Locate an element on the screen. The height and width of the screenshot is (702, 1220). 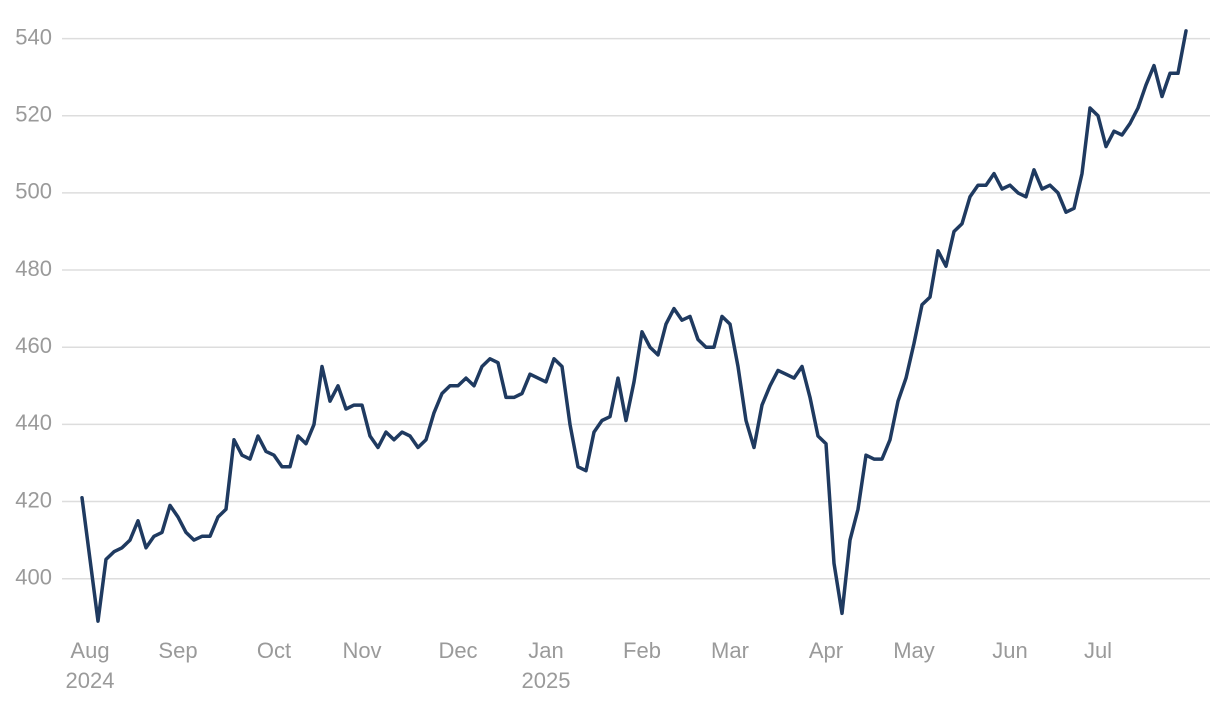
x-tick-label: Jan 2025 is located at coordinates (546, 665).